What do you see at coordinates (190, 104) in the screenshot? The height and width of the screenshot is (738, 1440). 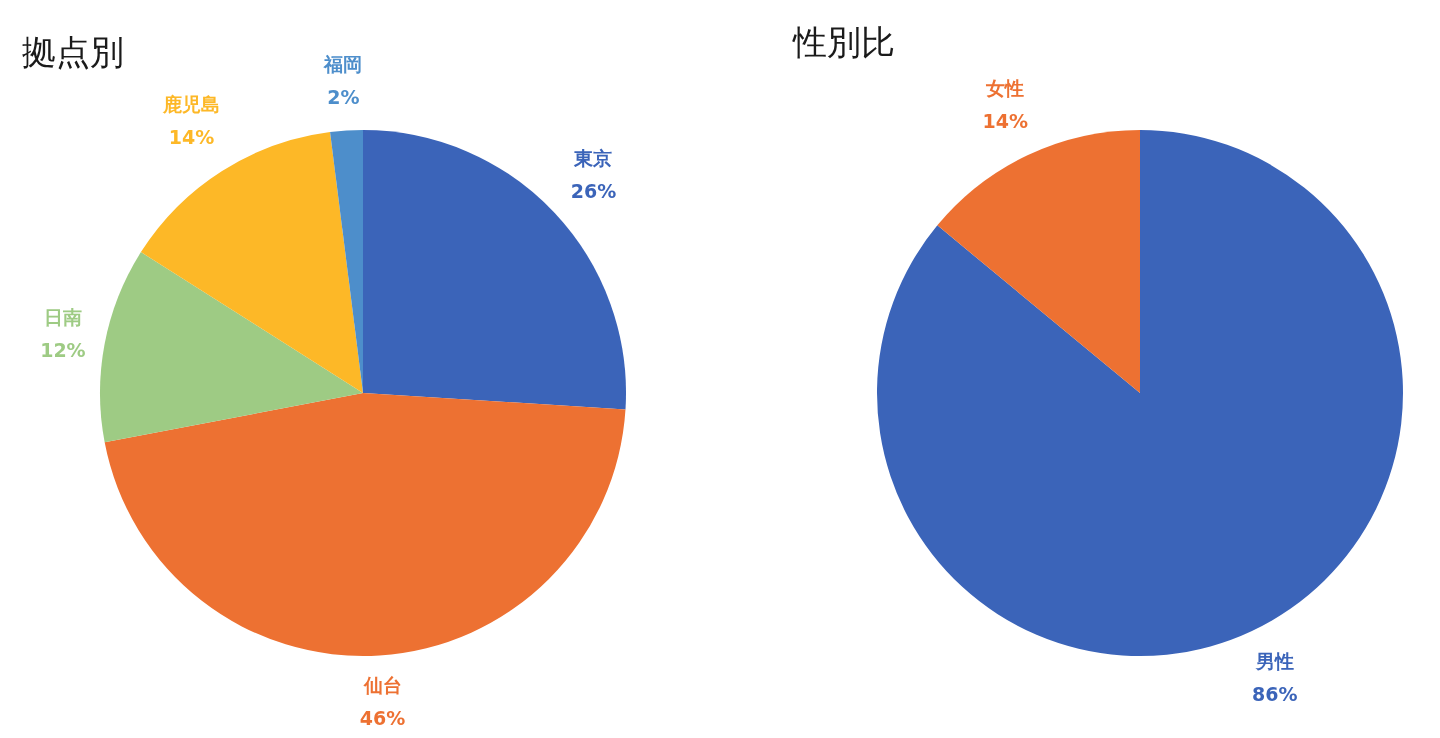 I see `slice-label: 鹿児島` at bounding box center [190, 104].